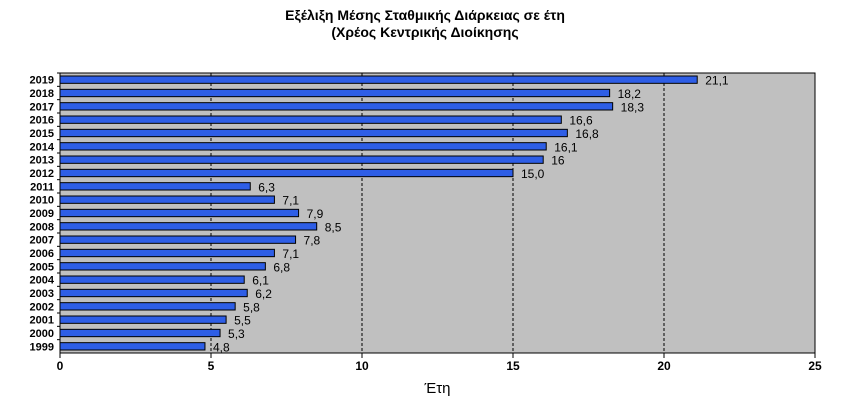 This screenshot has width=850, height=407. Describe the element at coordinates (221, 347) in the screenshot. I see `data-label: 4,8` at that location.